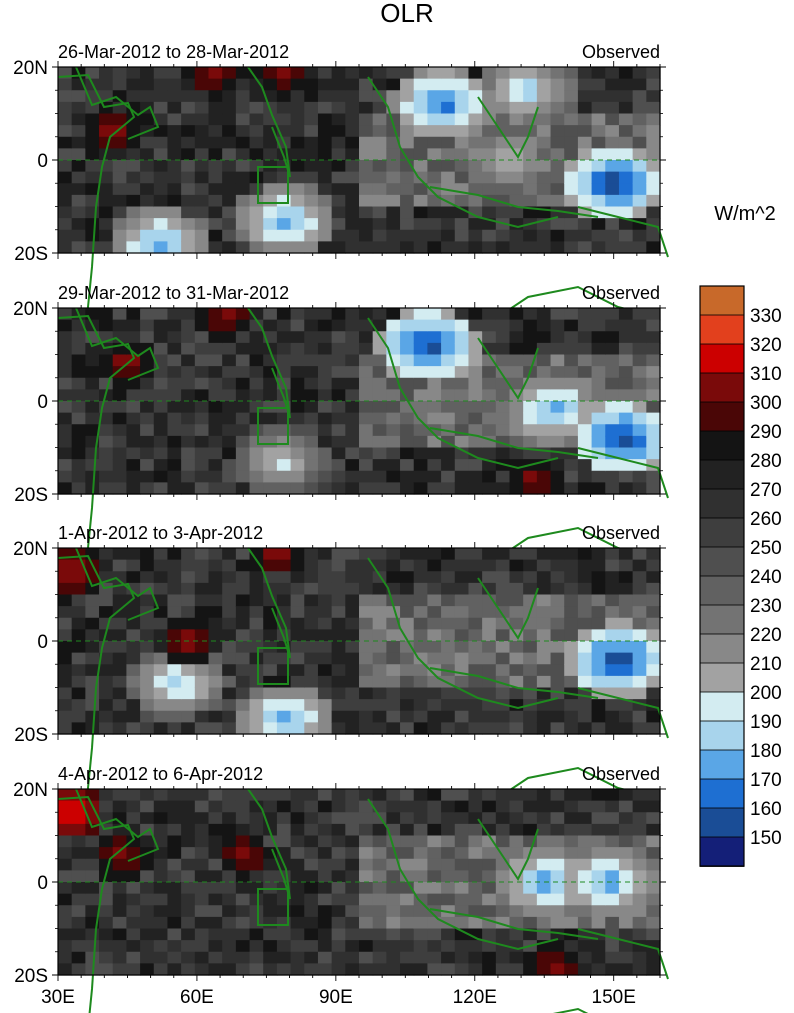  Describe the element at coordinates (160, 533) in the screenshot. I see `panel-date-range: 1-Apr-2012 to 3-Apr-2012` at that location.